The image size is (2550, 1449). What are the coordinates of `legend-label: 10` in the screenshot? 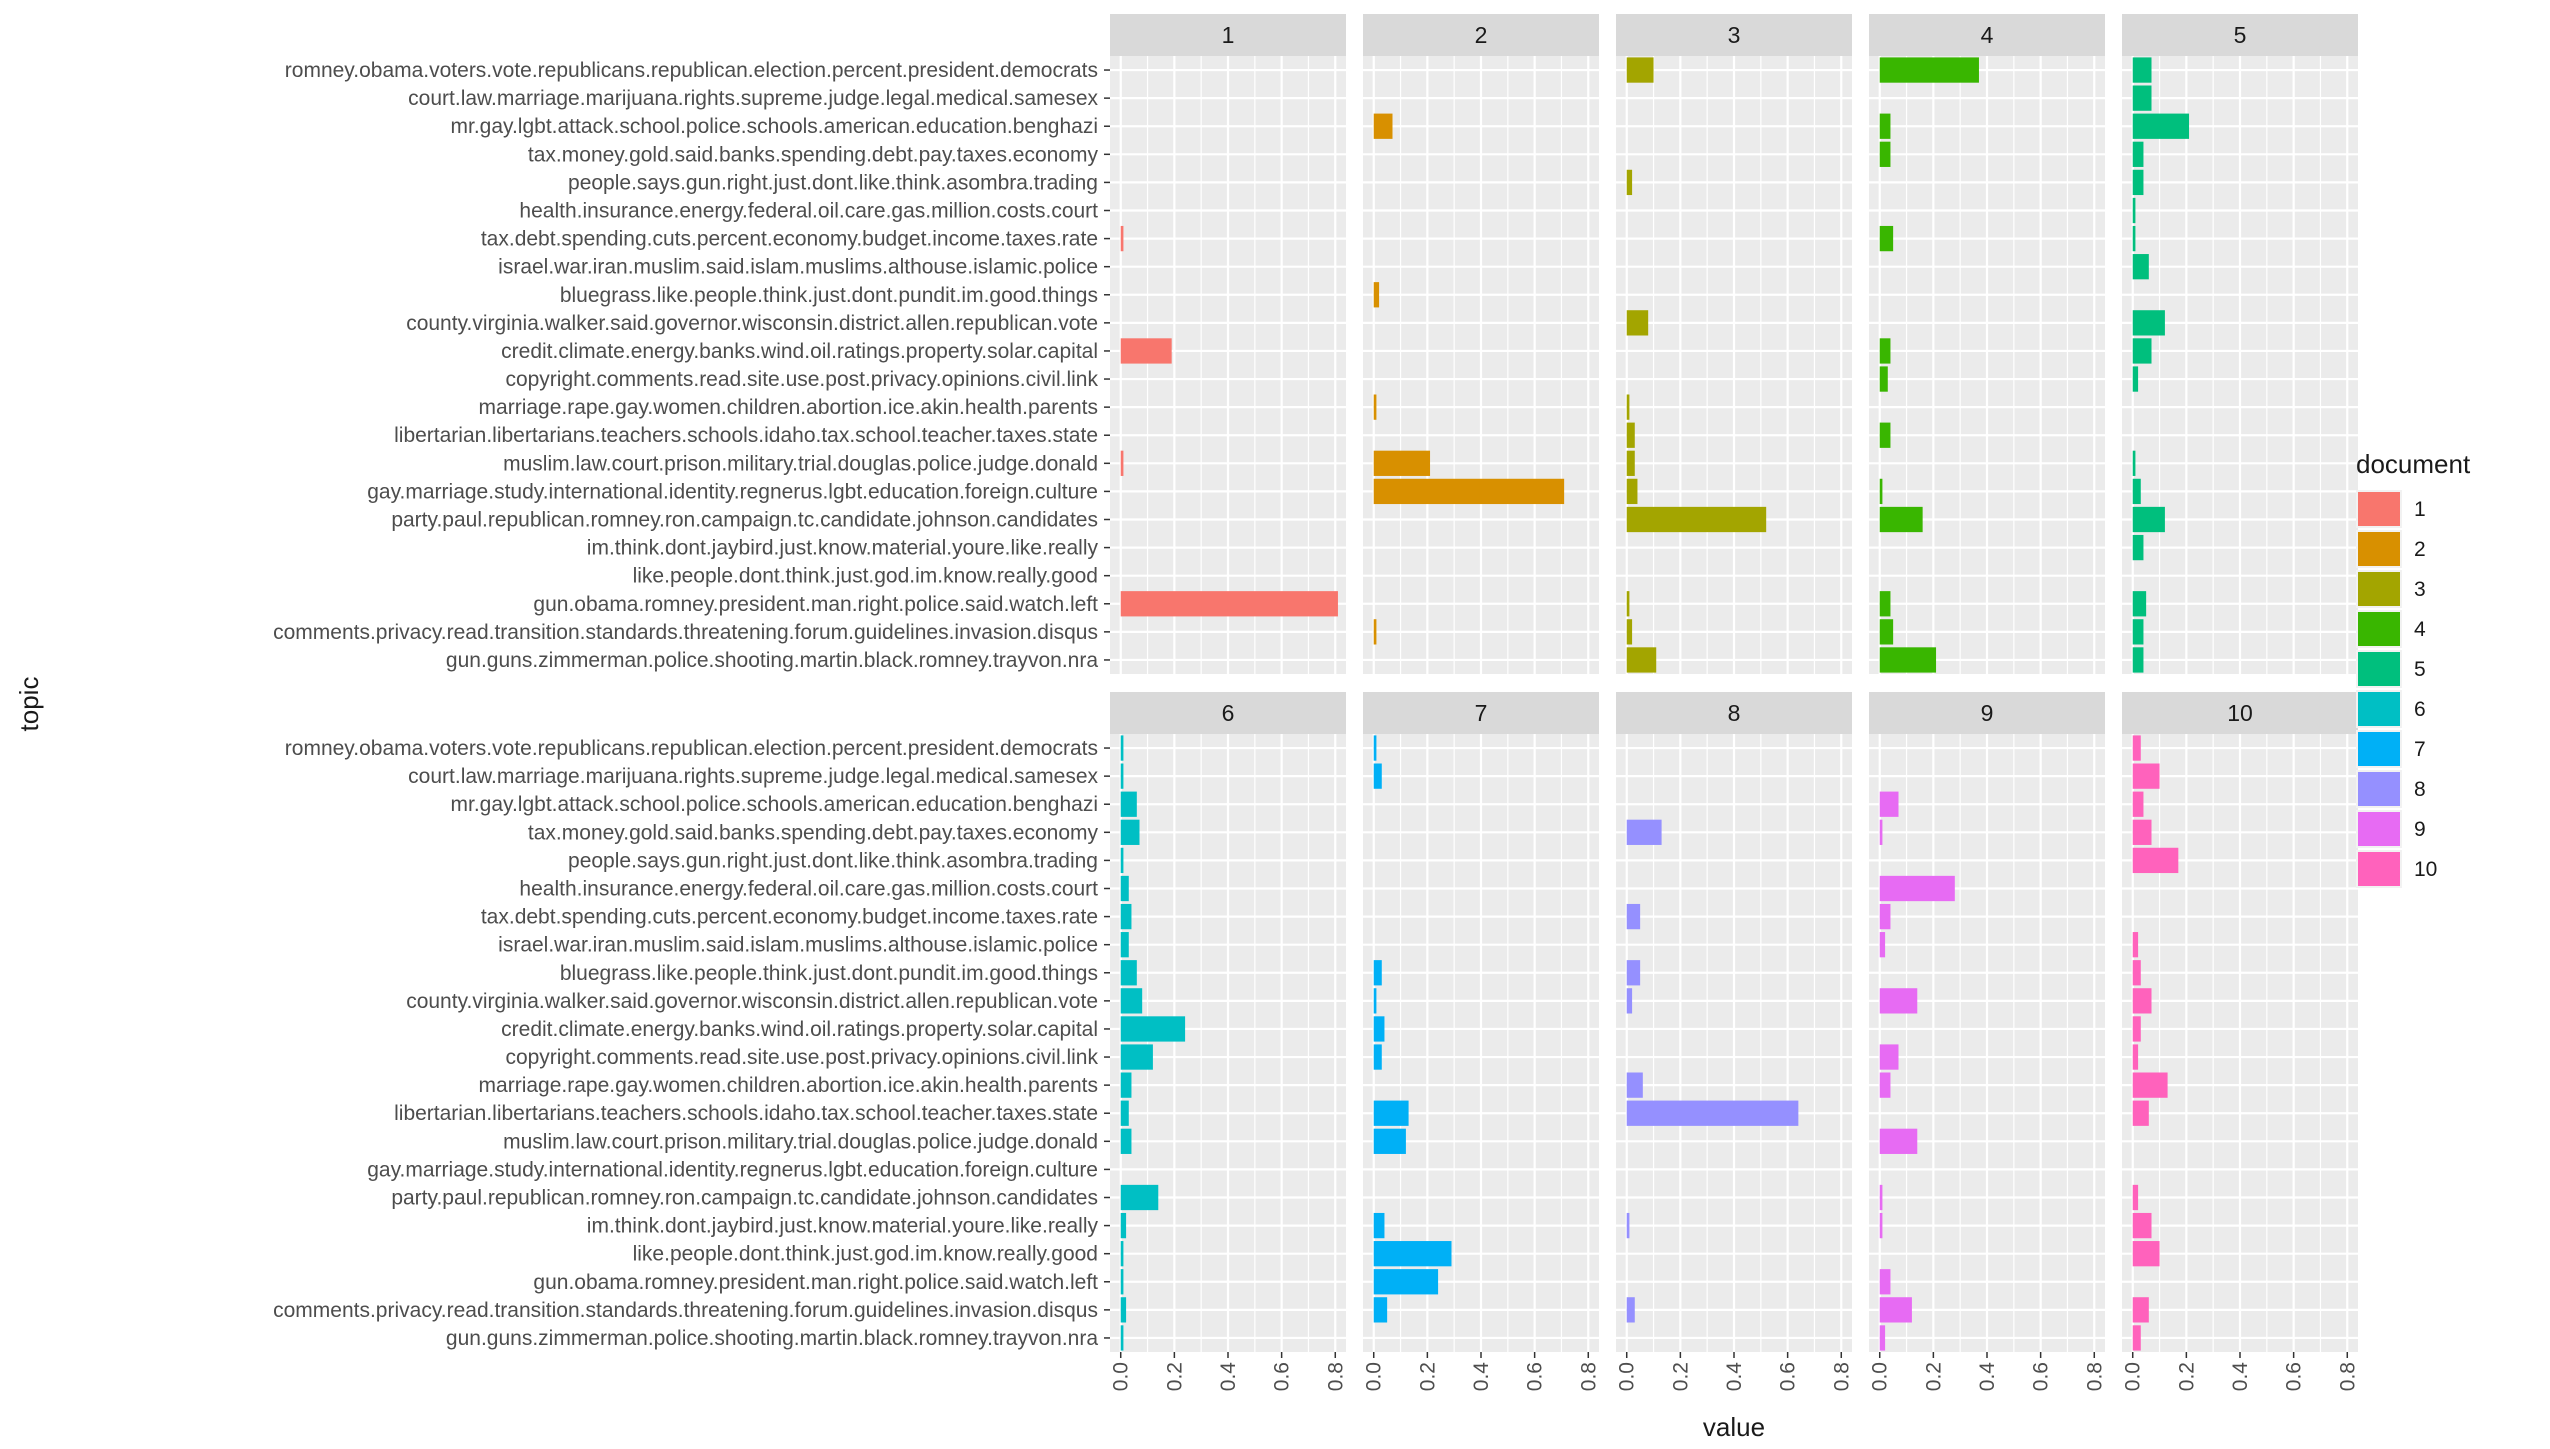 It's located at (2425, 869).